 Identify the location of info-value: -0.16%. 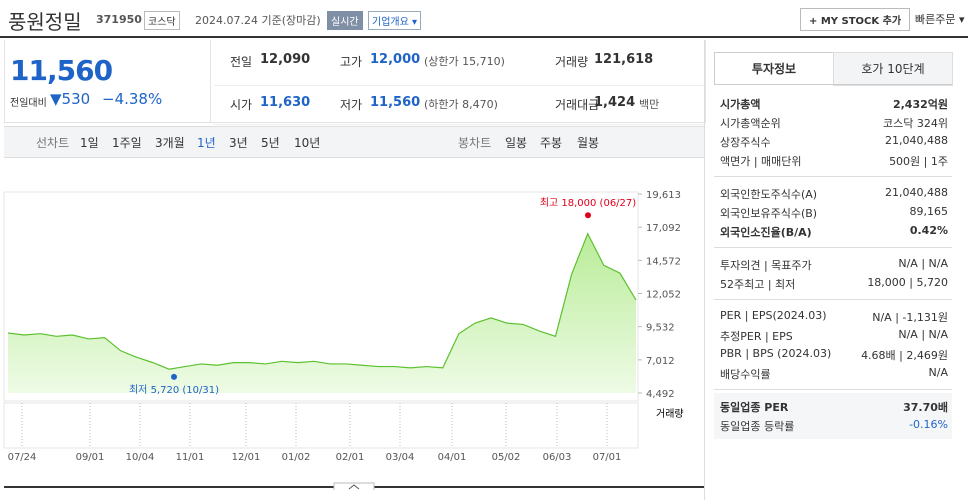
(928, 424).